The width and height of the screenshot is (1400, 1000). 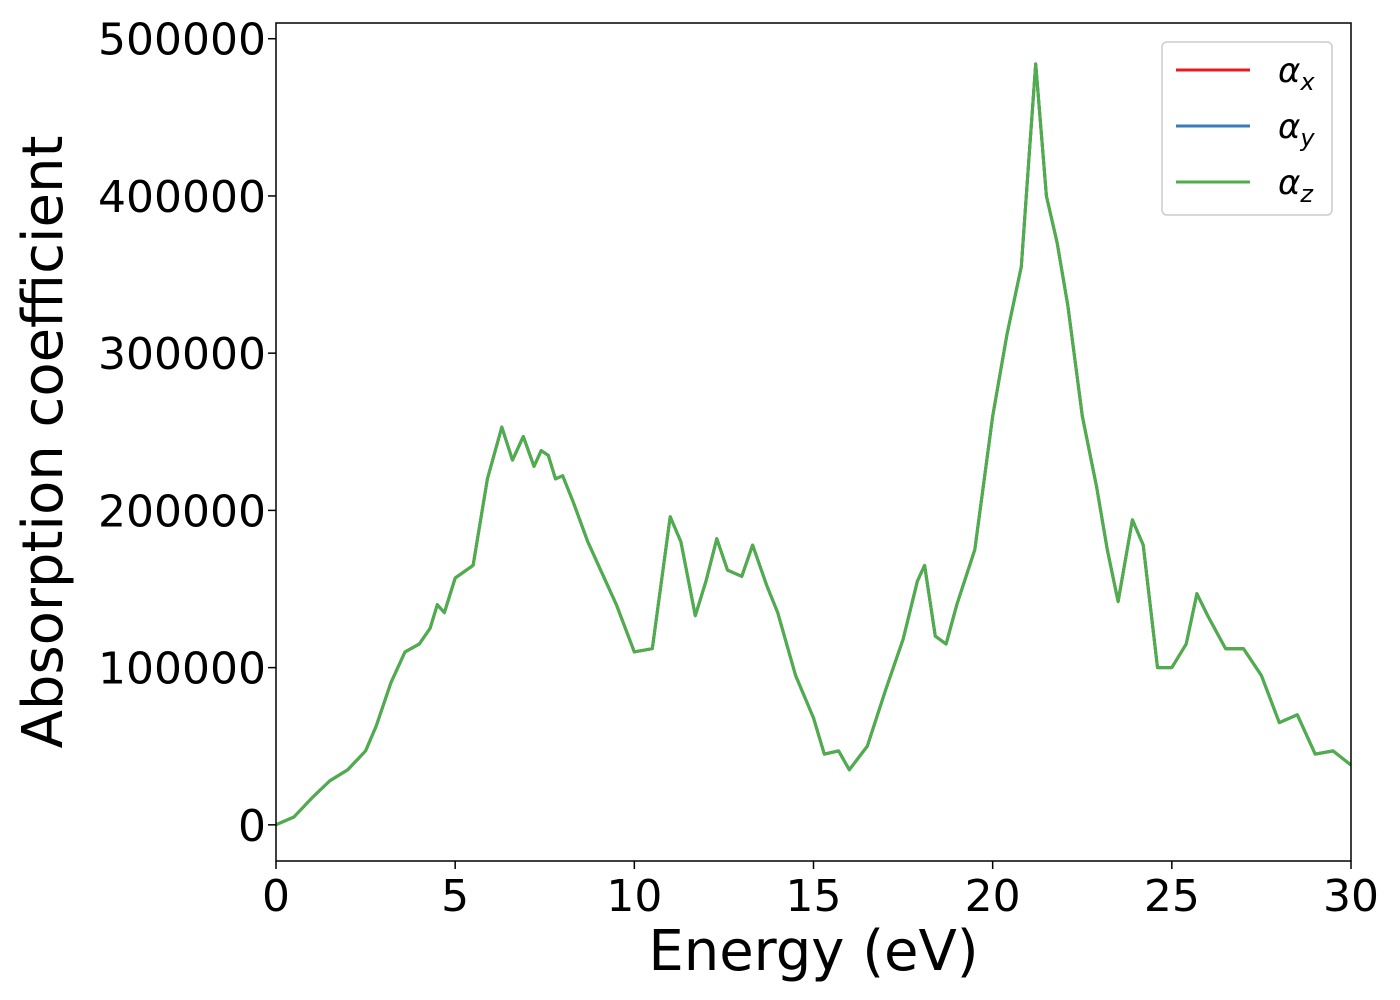 What do you see at coordinates (276, 896) in the screenshot?
I see `x-tick-label: 0` at bounding box center [276, 896].